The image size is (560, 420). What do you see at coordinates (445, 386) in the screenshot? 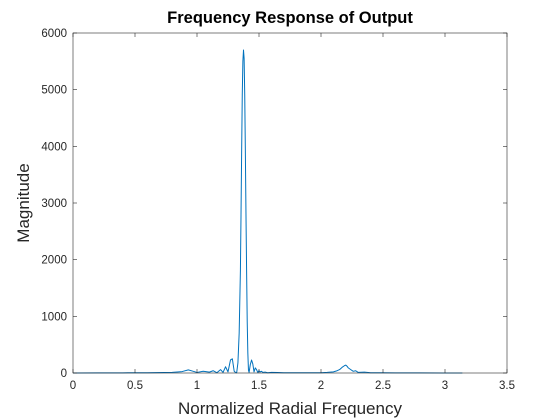
I see `x-tick-label: 3` at bounding box center [445, 386].